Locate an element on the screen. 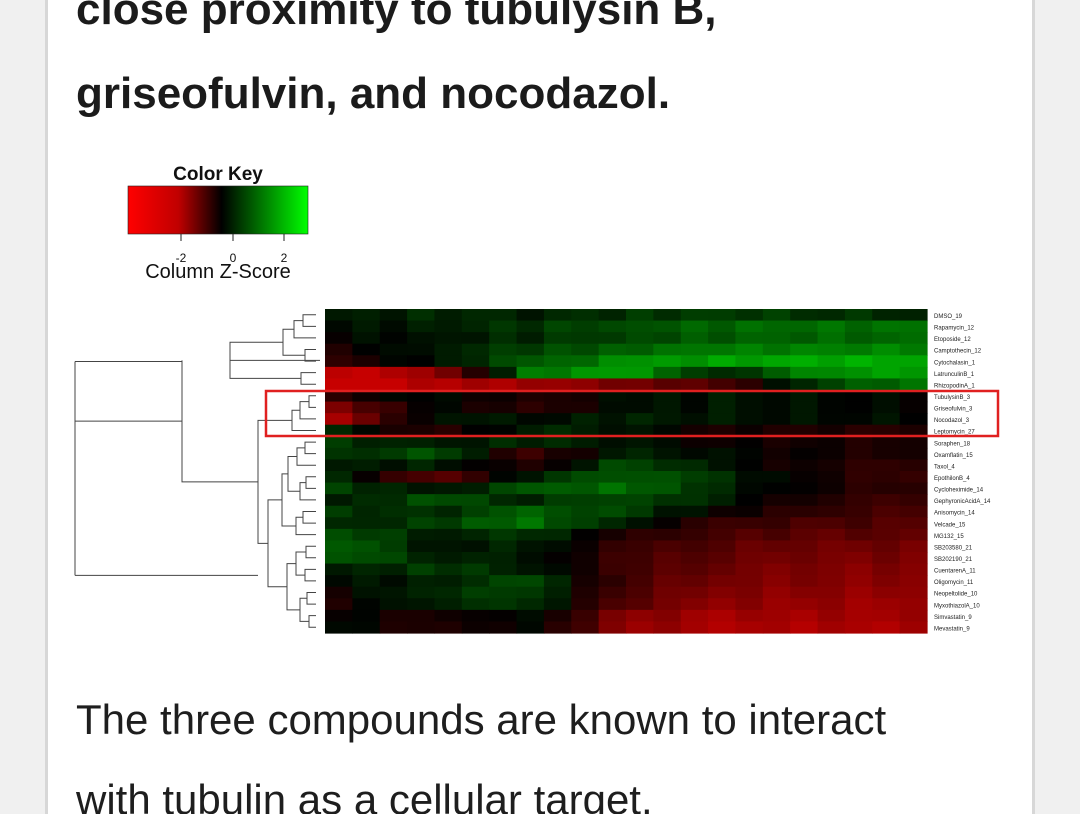  row-label: Anisomycin_14 is located at coordinates (954, 514).